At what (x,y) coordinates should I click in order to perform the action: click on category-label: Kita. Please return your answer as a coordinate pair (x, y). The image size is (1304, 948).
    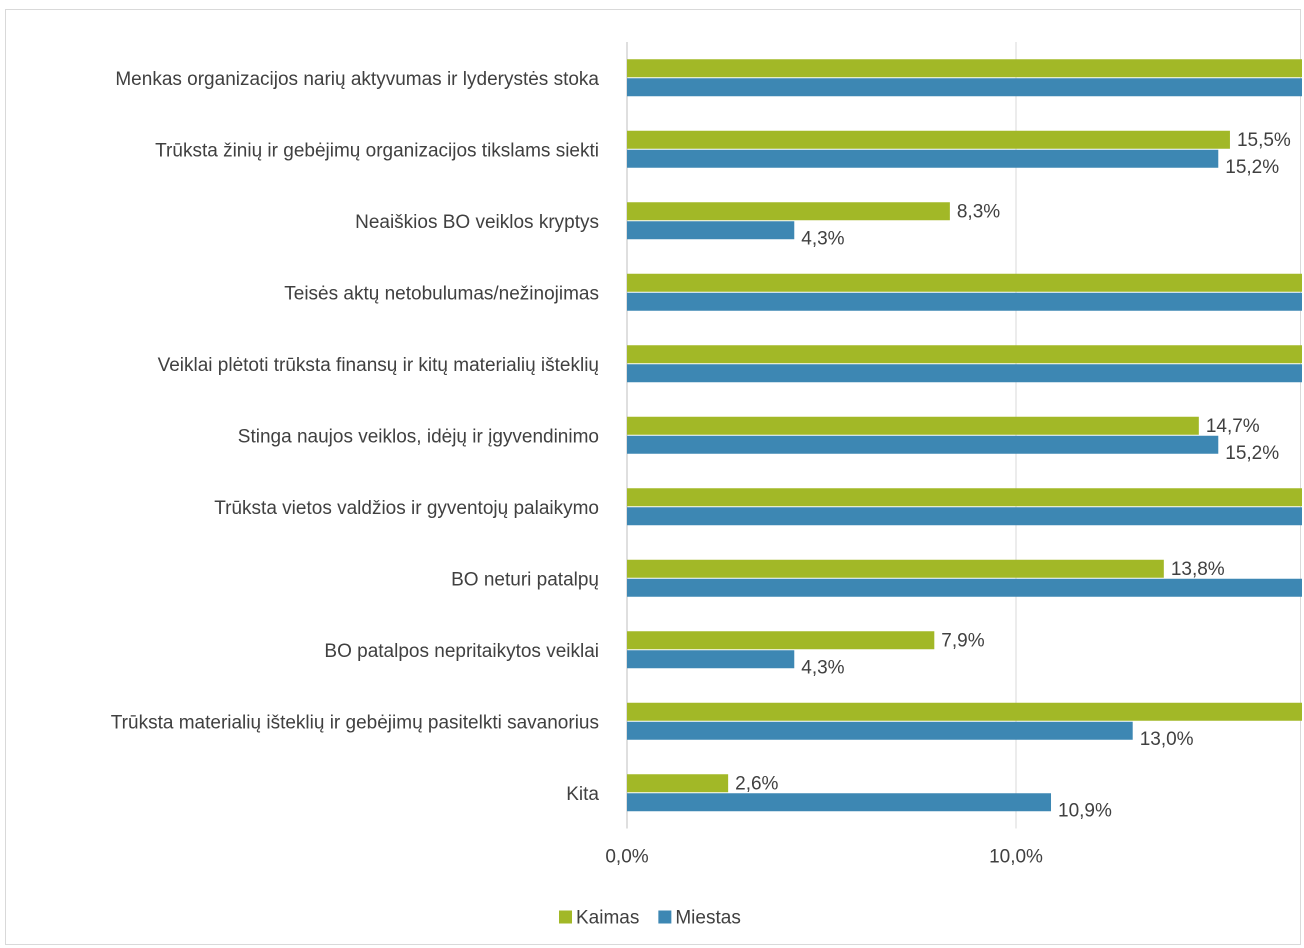
    Looking at the image, I should click on (582, 794).